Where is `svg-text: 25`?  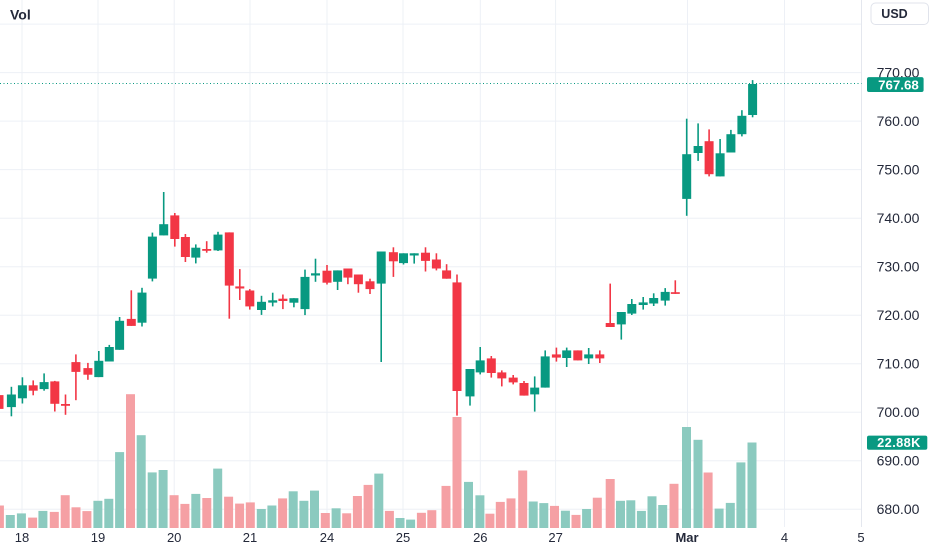 svg-text: 25 is located at coordinates (403, 537).